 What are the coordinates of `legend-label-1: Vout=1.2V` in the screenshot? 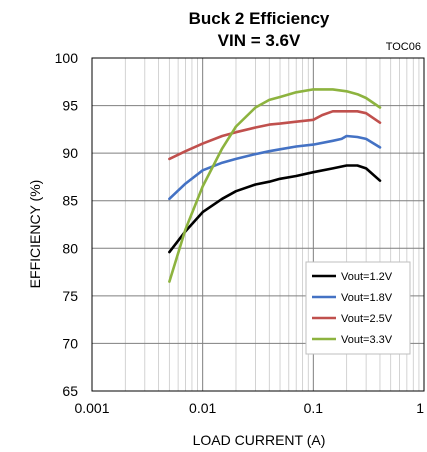 It's located at (367, 277).